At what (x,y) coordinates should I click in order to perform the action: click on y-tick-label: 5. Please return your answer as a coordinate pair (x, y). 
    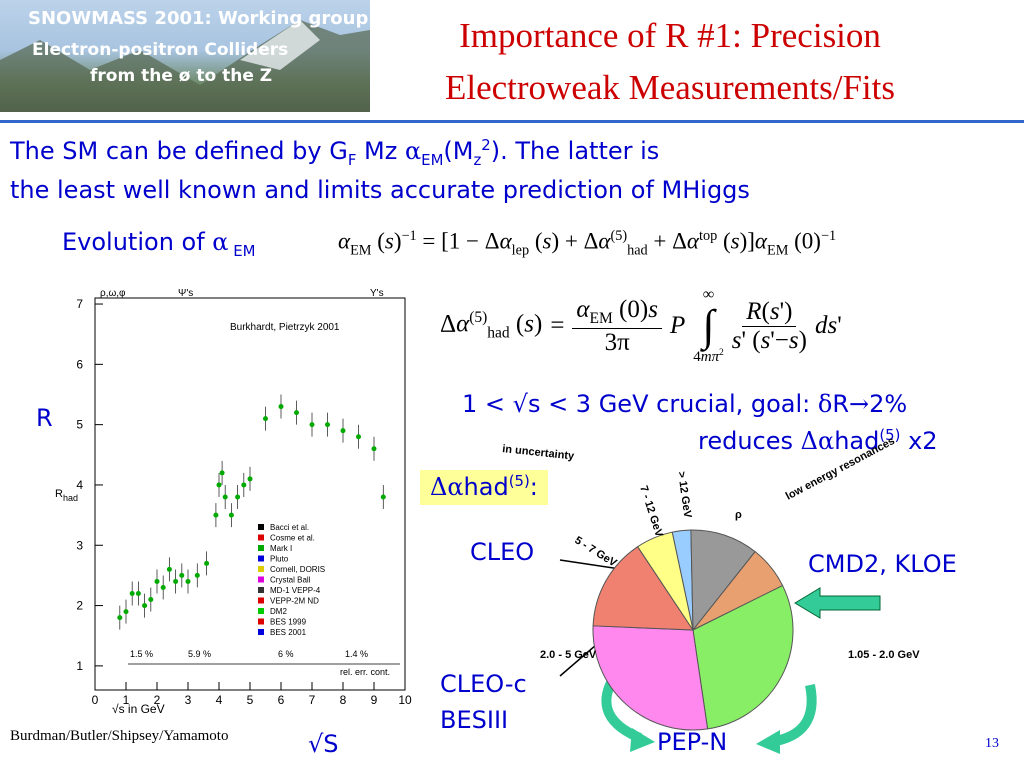
    Looking at the image, I should click on (79, 425).